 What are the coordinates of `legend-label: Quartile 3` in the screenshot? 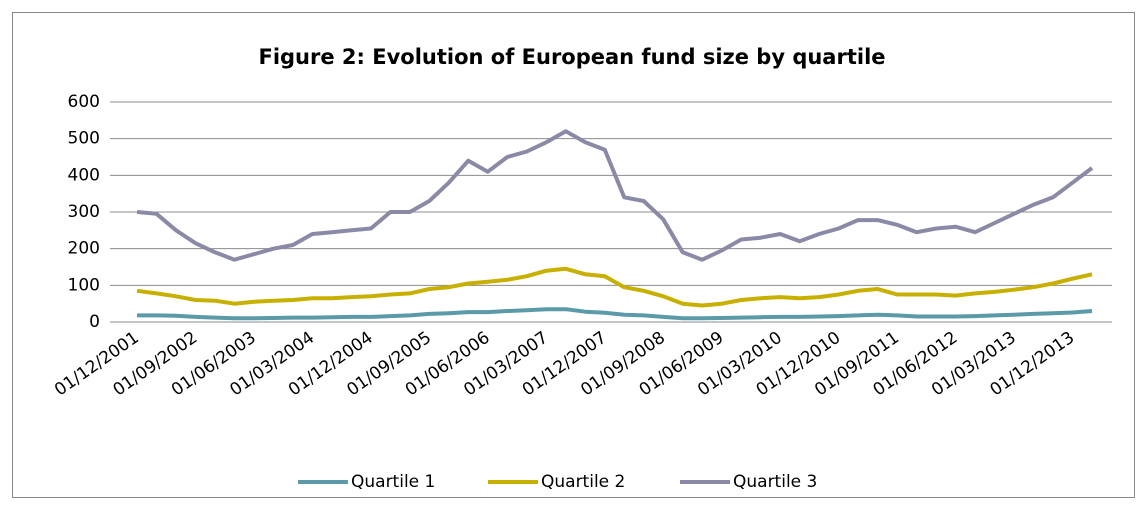 It's located at (775, 482).